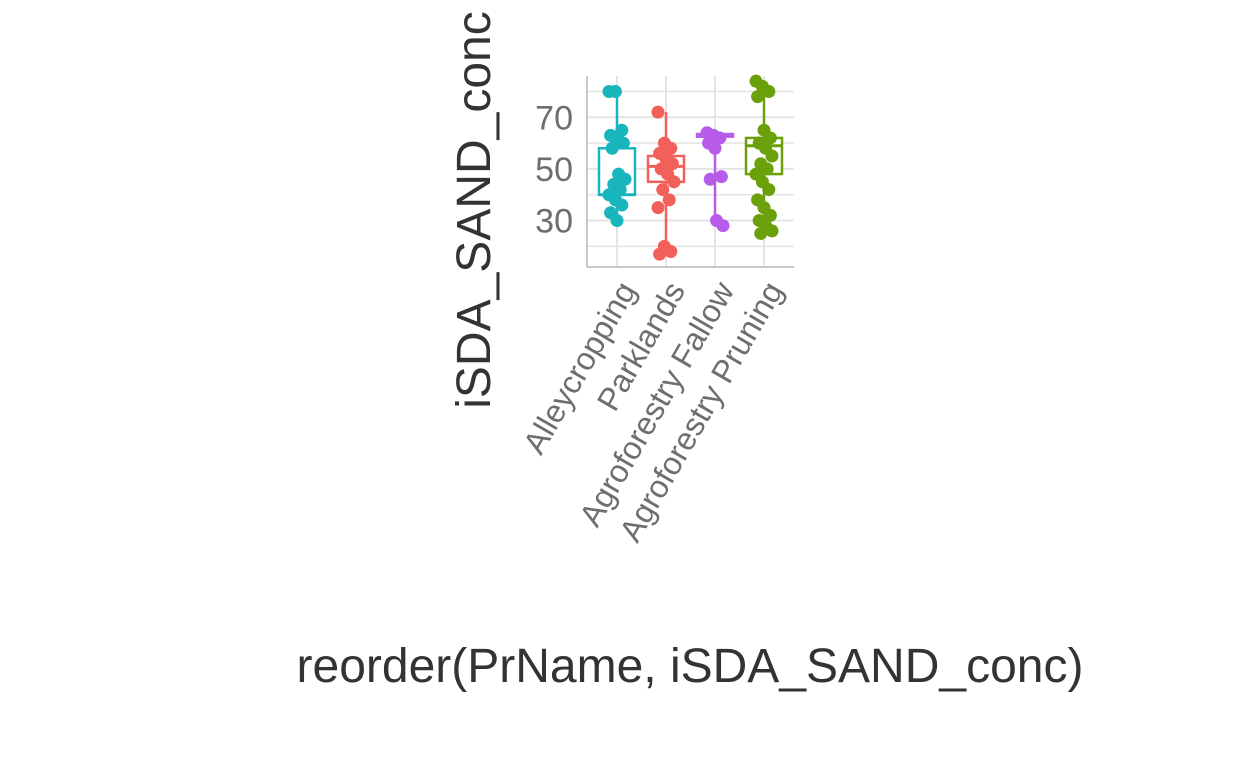 The image size is (1248, 768). Describe the element at coordinates (617, 156) in the screenshot. I see `box-group-alleycropping` at that location.